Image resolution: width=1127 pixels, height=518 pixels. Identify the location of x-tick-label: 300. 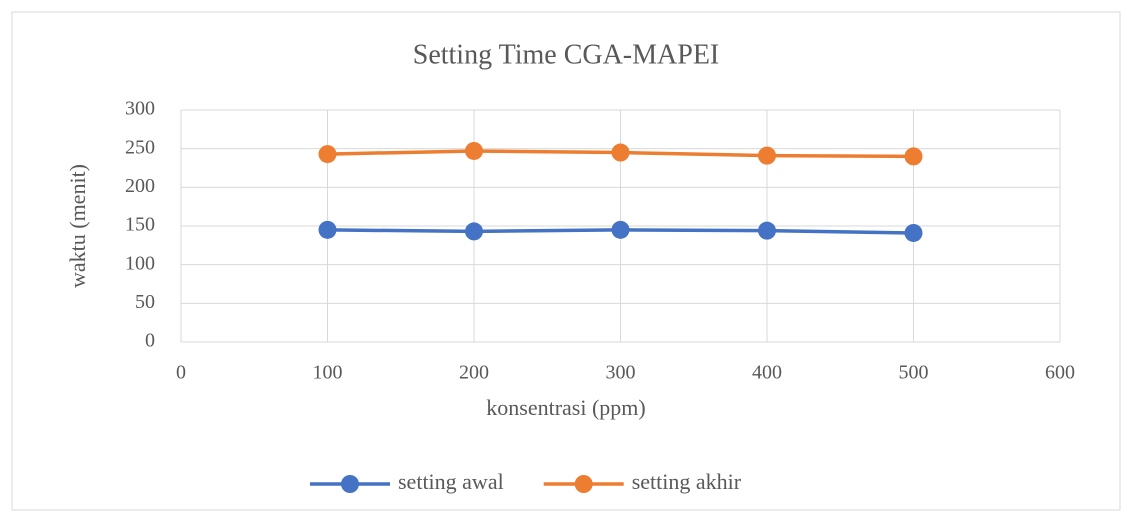
(621, 373).